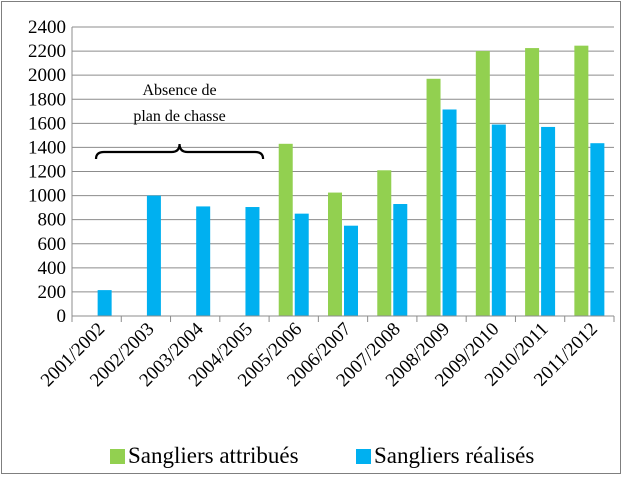 The width and height of the screenshot is (624, 477). I want to click on y-tick-label-2000: 2000, so click(47, 75).